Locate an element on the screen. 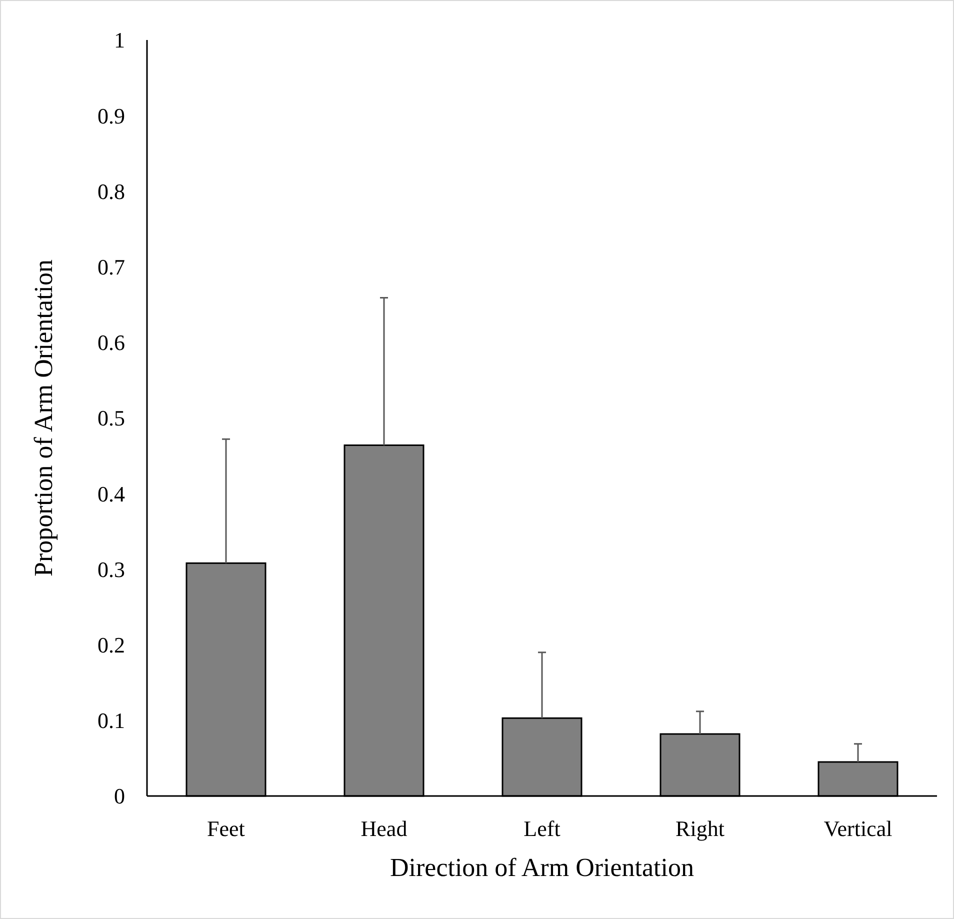 This screenshot has height=919, width=954. x-tick-label: Vertical is located at coordinates (858, 828).